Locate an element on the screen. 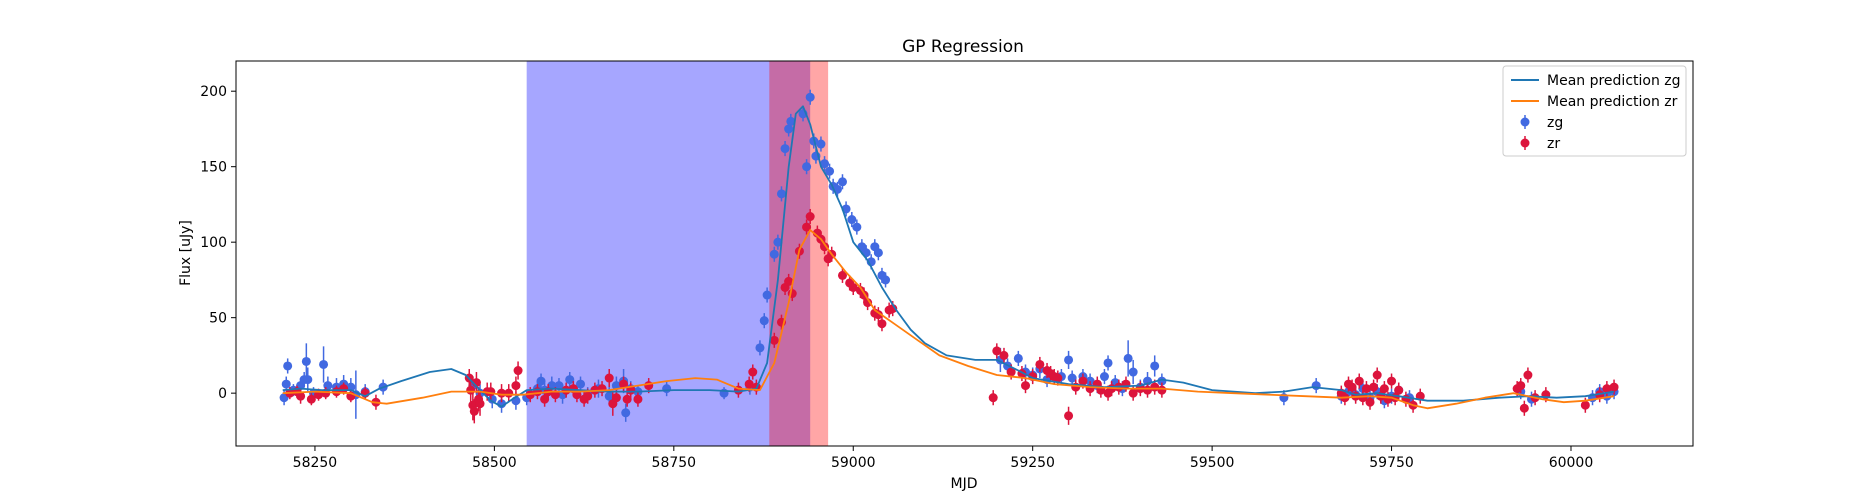 This screenshot has width=1875, height=500. legend-label: Mean prediction zg is located at coordinates (1614, 81).